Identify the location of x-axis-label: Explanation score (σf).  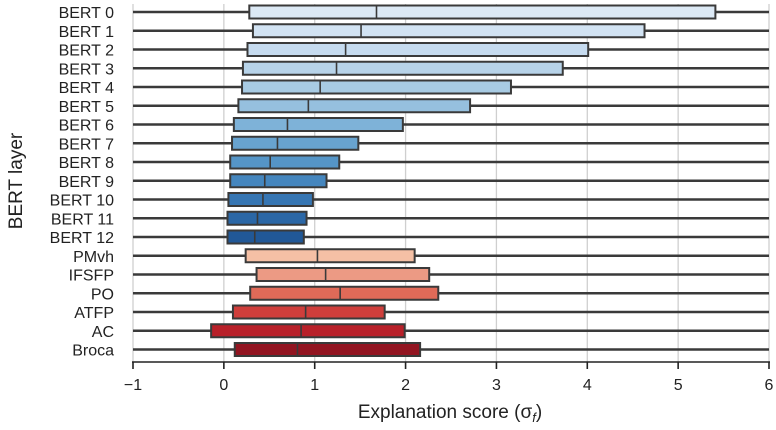
(450, 413).